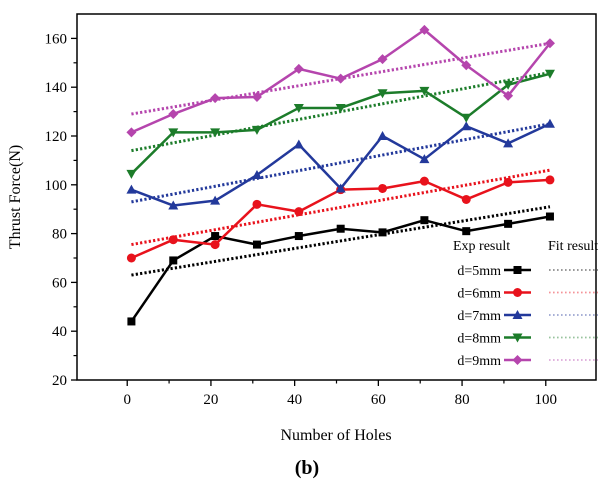  What do you see at coordinates (56, 137) in the screenshot?
I see `y-tick-label: 120` at bounding box center [56, 137].